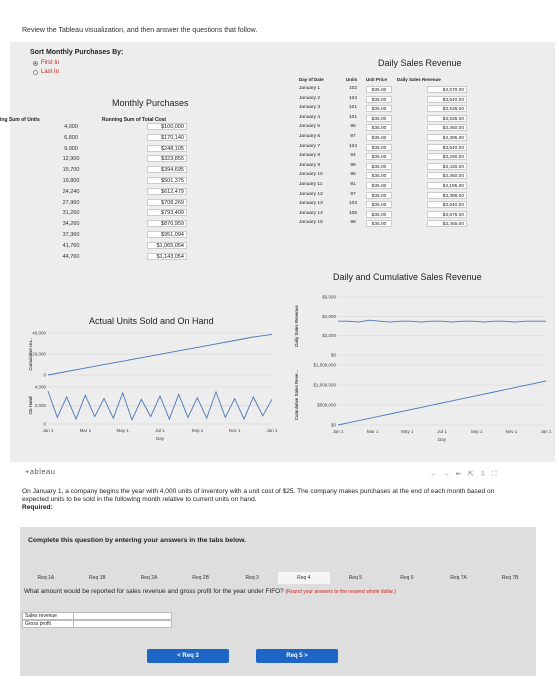  I want to click on cost-cell: $170,140, so click(167, 137).